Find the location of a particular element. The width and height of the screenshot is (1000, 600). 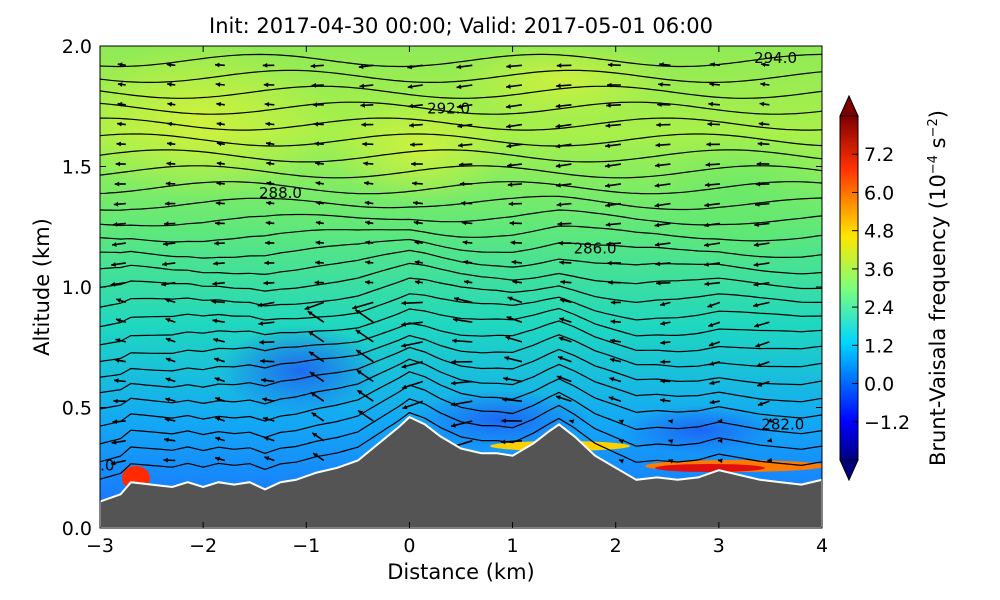

terrain is located at coordinates (461, 471).